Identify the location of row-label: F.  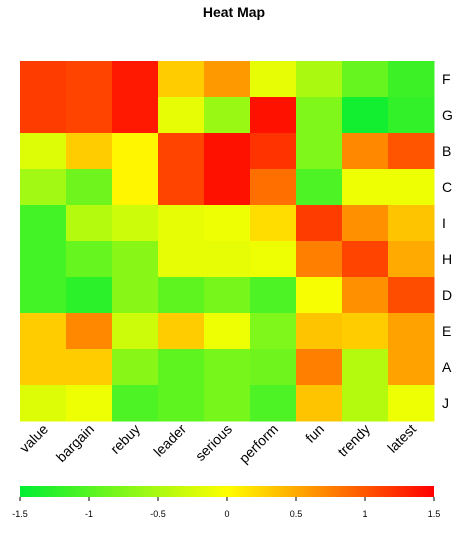
(446, 79).